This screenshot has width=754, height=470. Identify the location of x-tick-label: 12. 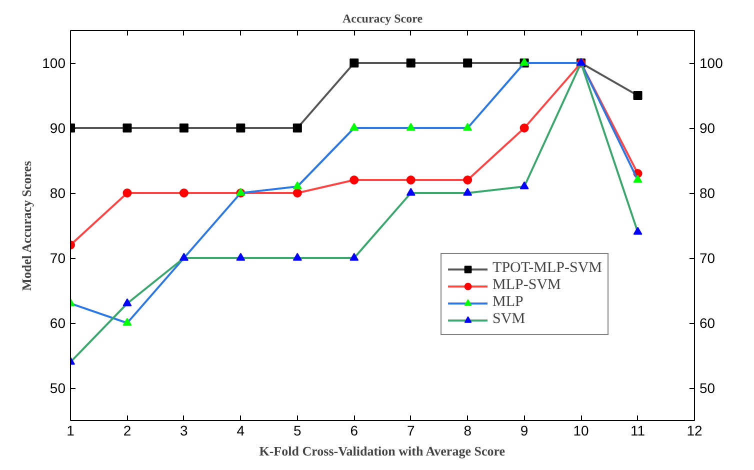
(694, 430).